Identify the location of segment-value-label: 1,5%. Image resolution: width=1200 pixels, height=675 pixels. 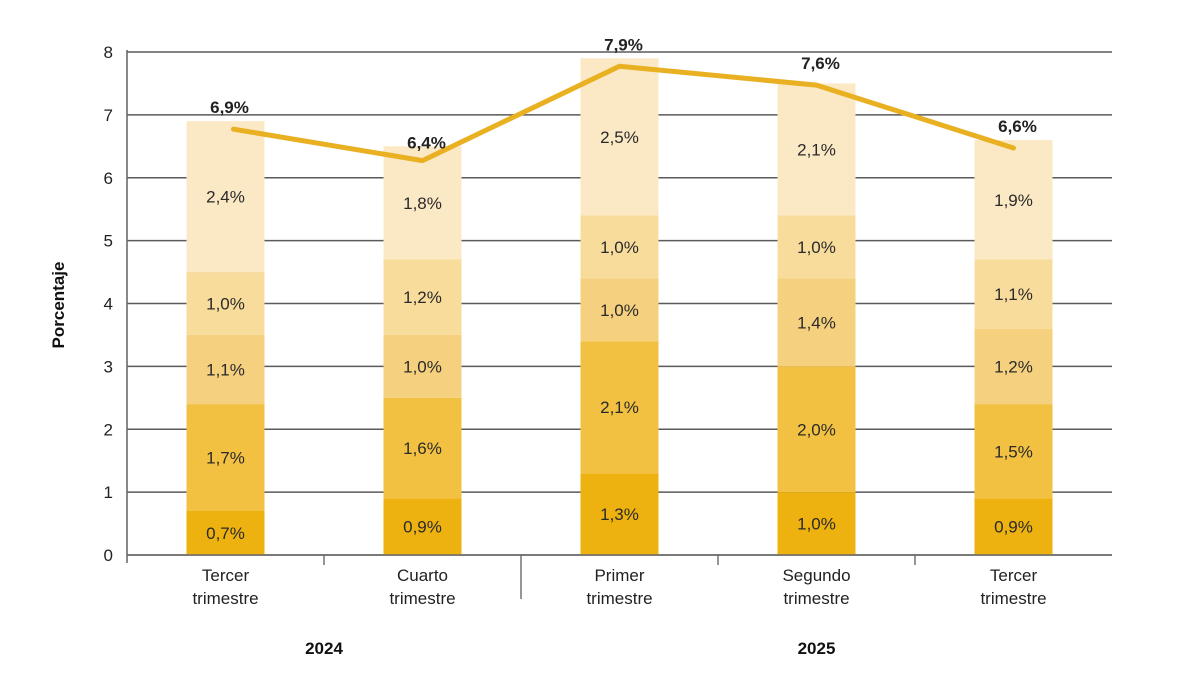
(1013, 451).